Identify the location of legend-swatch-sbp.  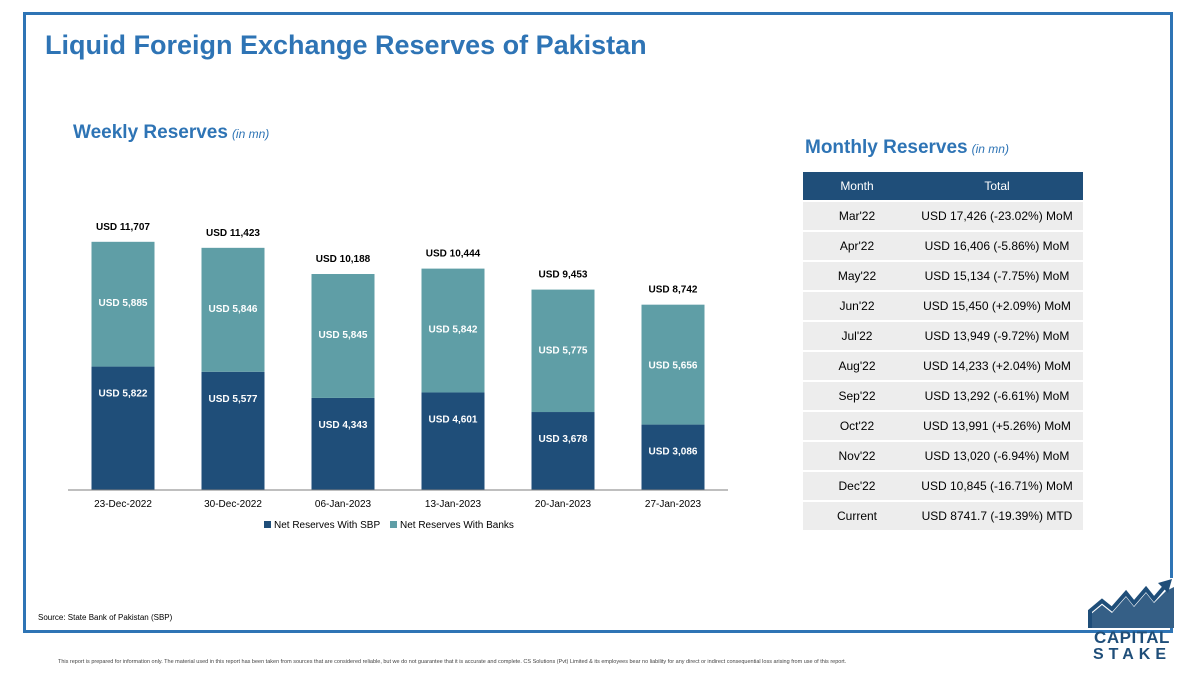
(267, 524).